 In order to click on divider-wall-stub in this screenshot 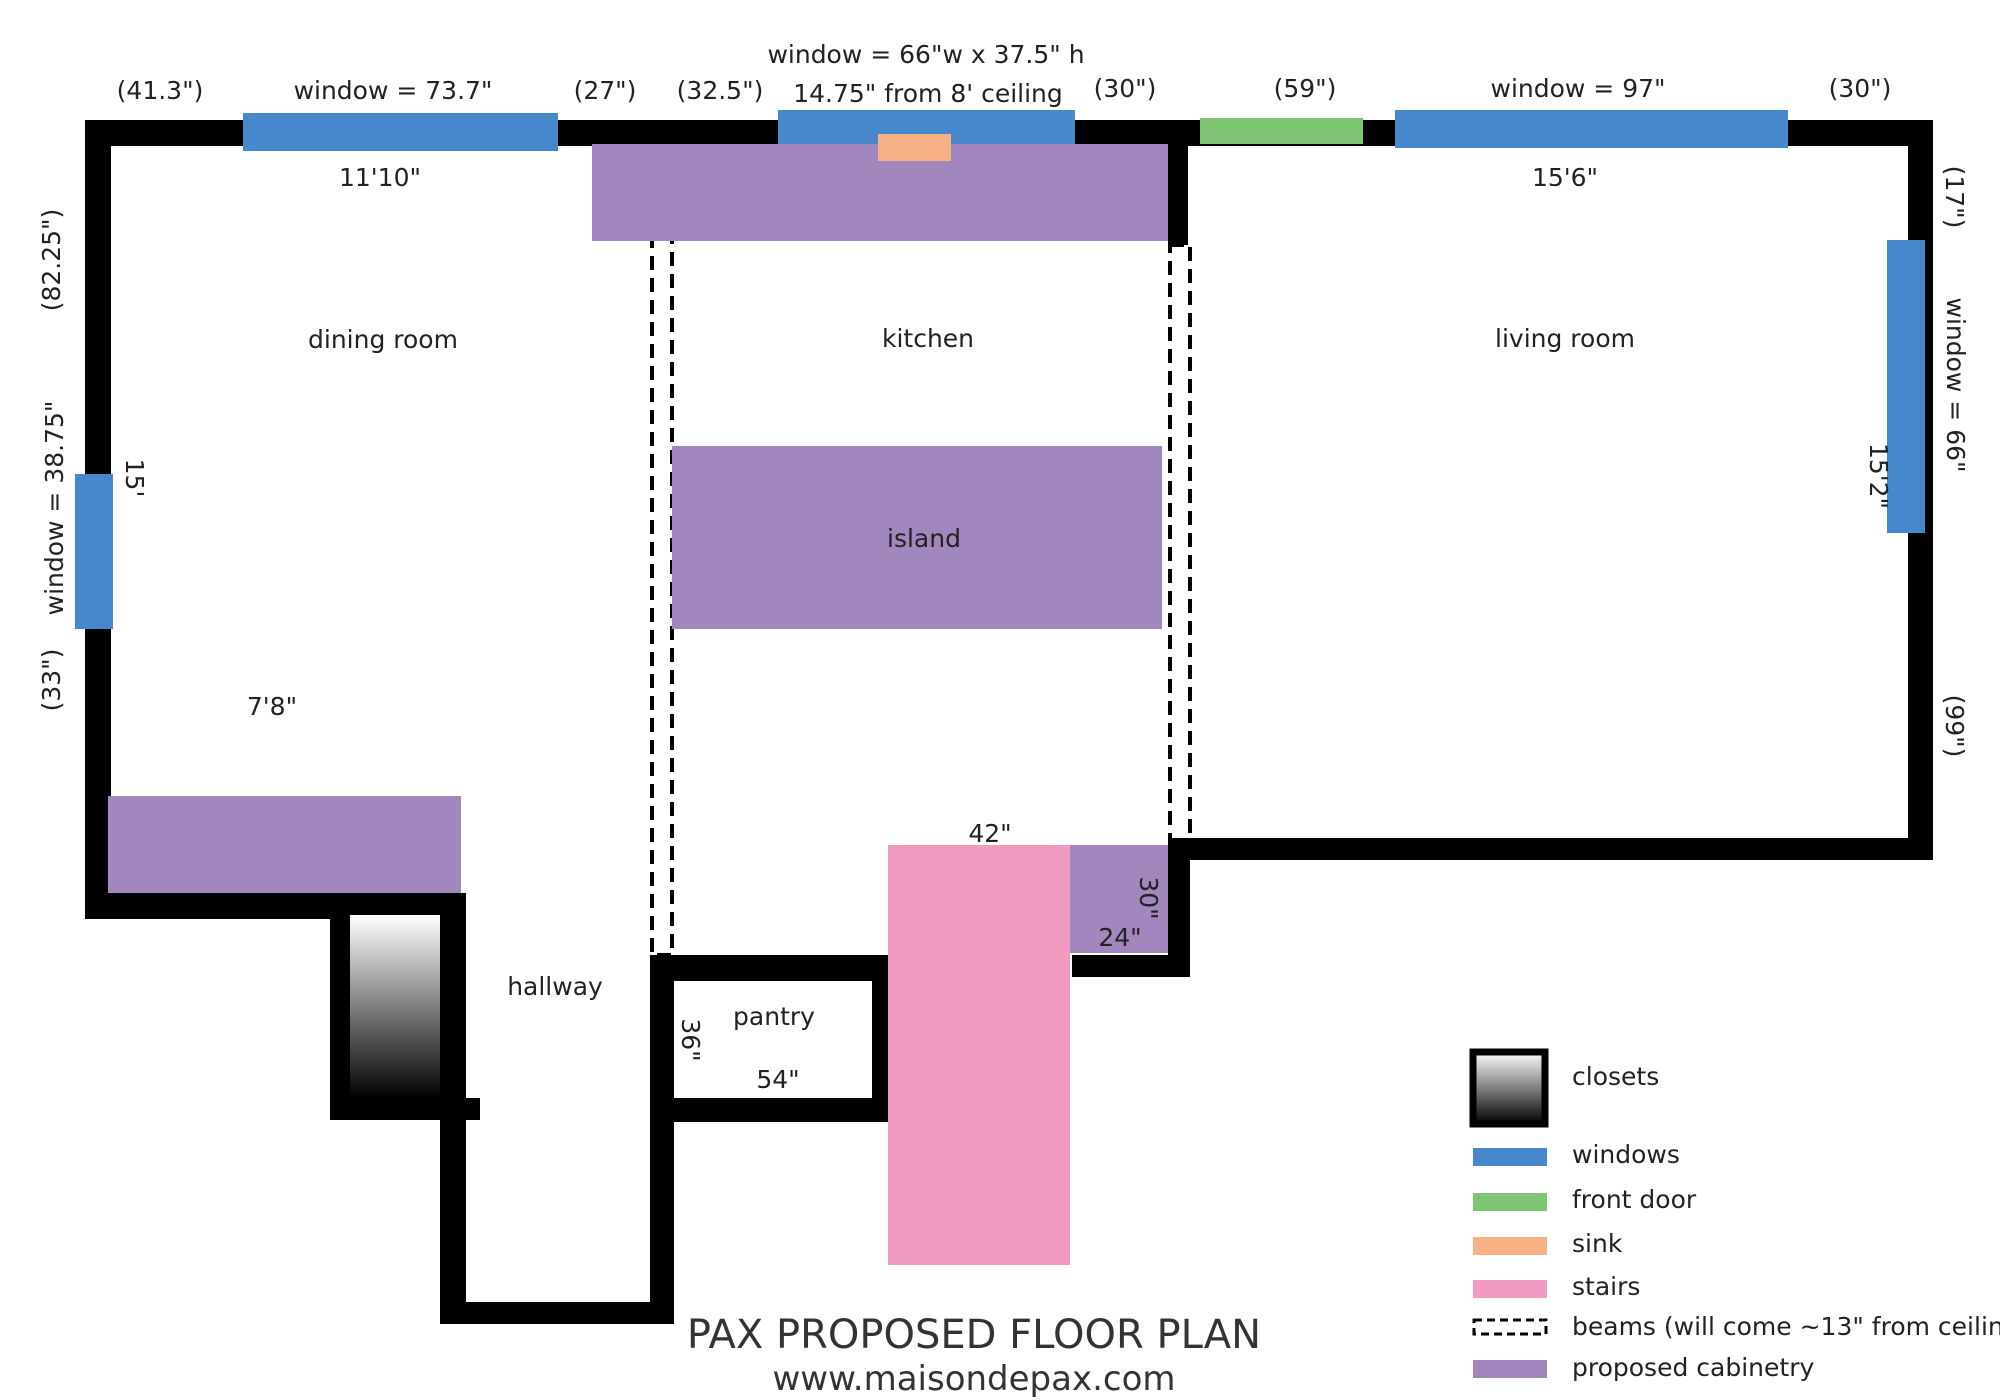, I will do `click(1178, 182)`.